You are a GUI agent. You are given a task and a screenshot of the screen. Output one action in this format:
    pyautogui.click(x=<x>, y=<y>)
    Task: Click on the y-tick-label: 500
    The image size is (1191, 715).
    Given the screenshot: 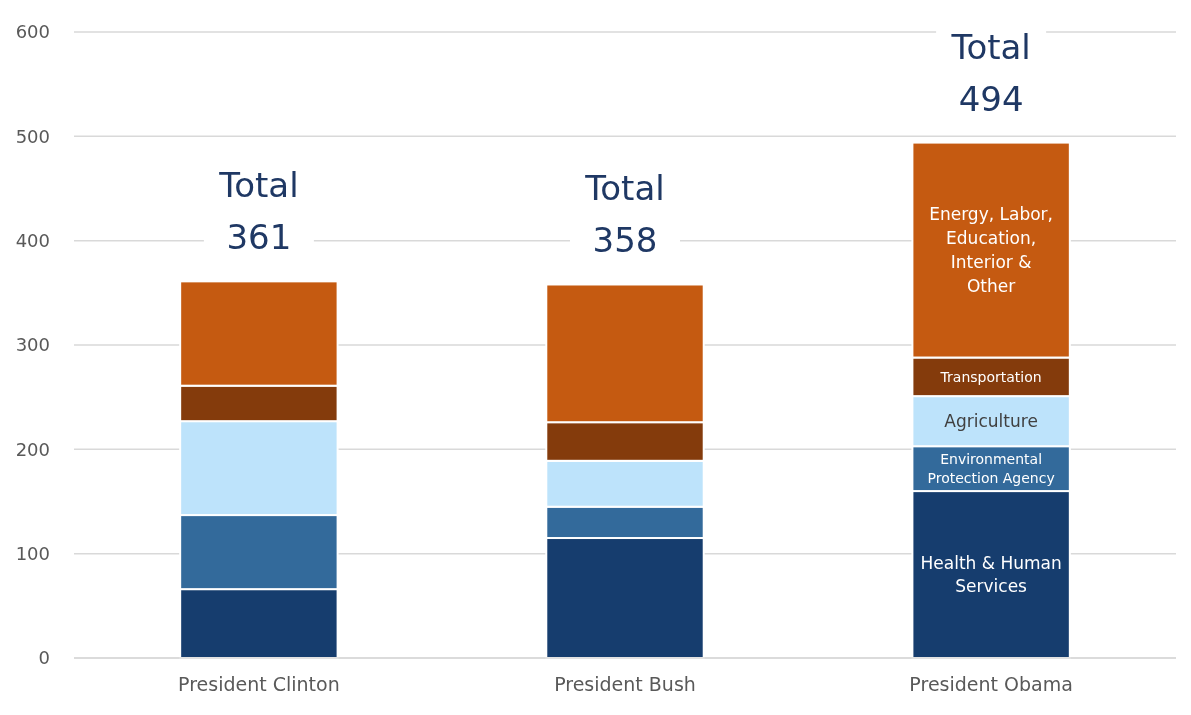 What is the action you would take?
    pyautogui.click(x=32, y=136)
    